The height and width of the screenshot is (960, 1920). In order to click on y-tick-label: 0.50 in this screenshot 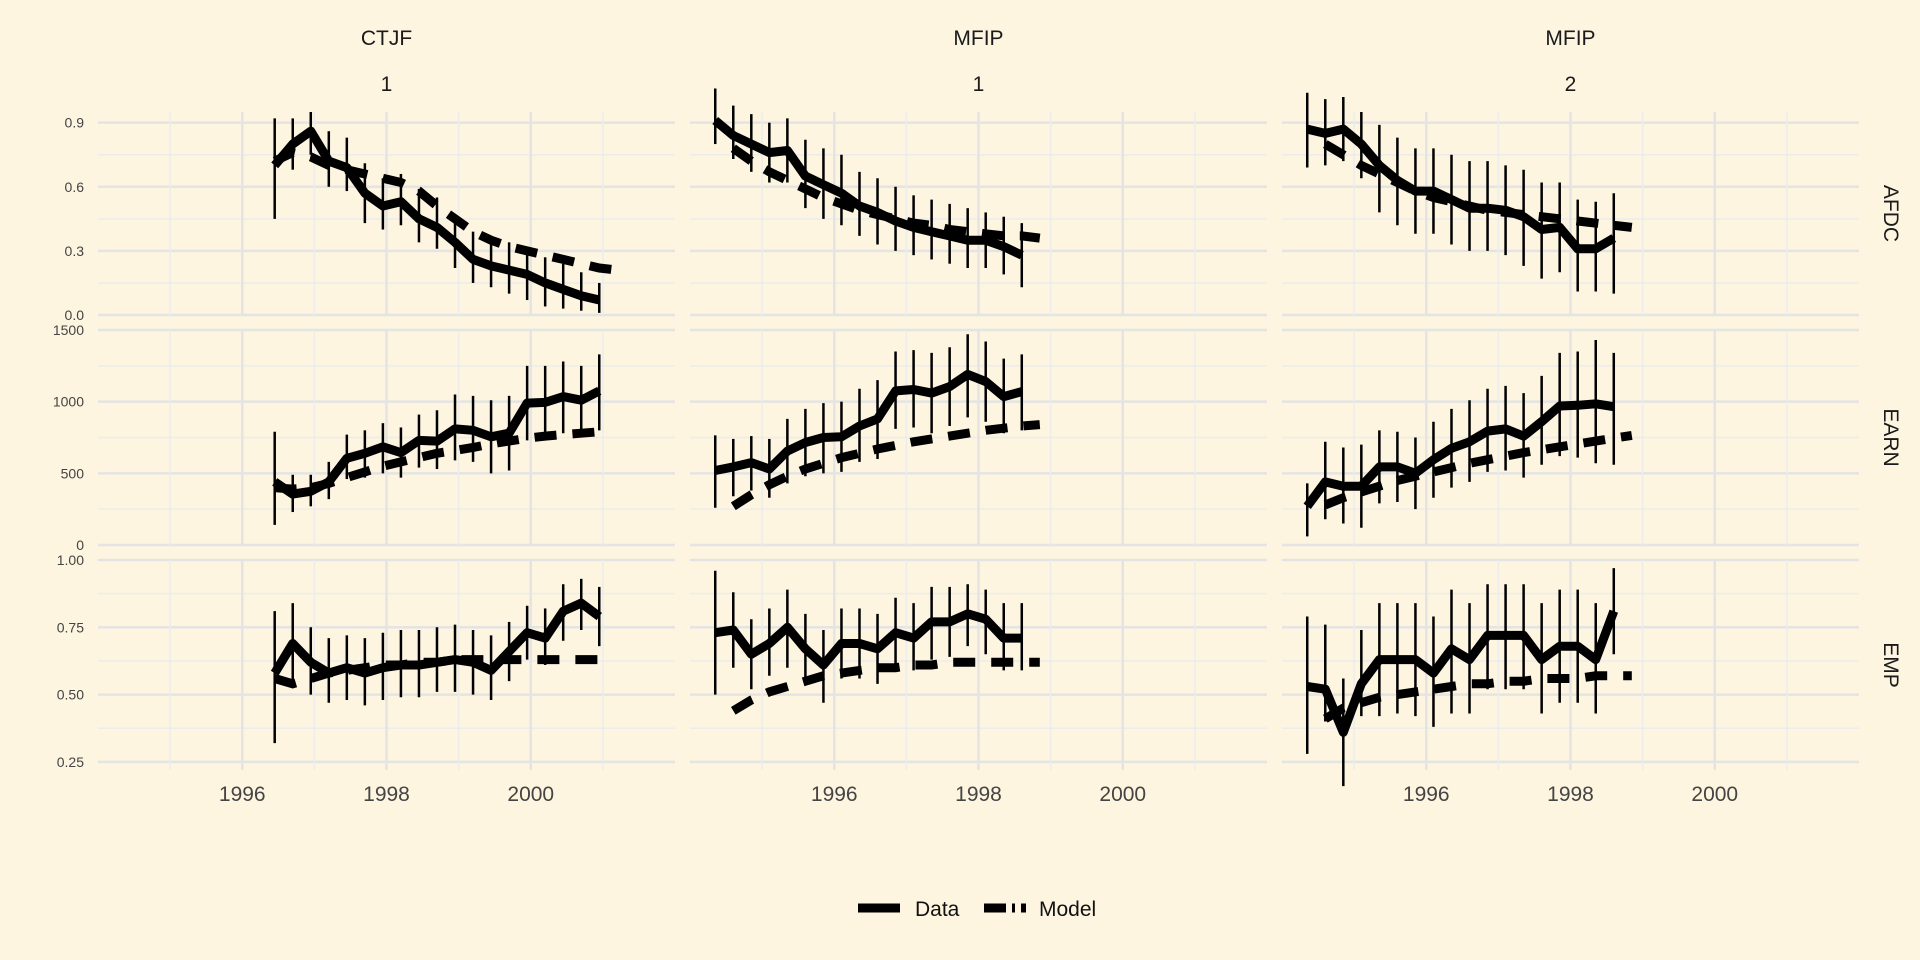, I will do `click(70, 695)`.